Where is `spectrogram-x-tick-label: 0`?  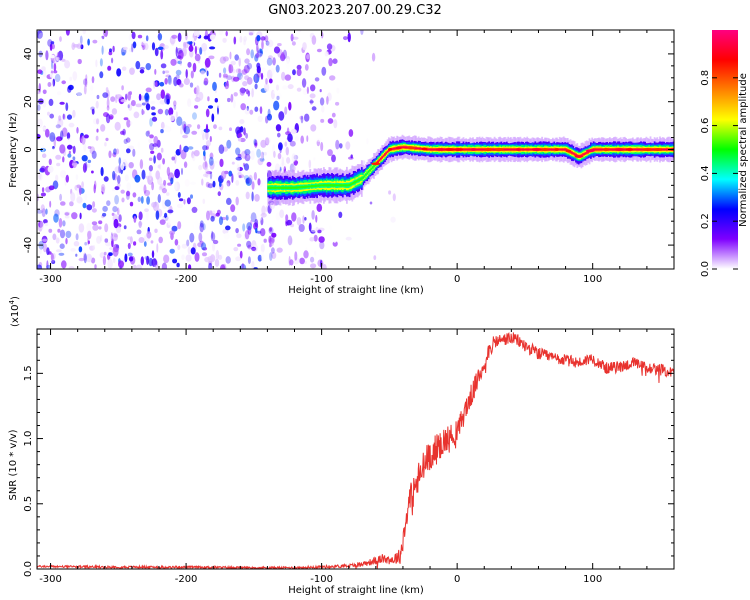 spectrogram-x-tick-label: 0 is located at coordinates (457, 279).